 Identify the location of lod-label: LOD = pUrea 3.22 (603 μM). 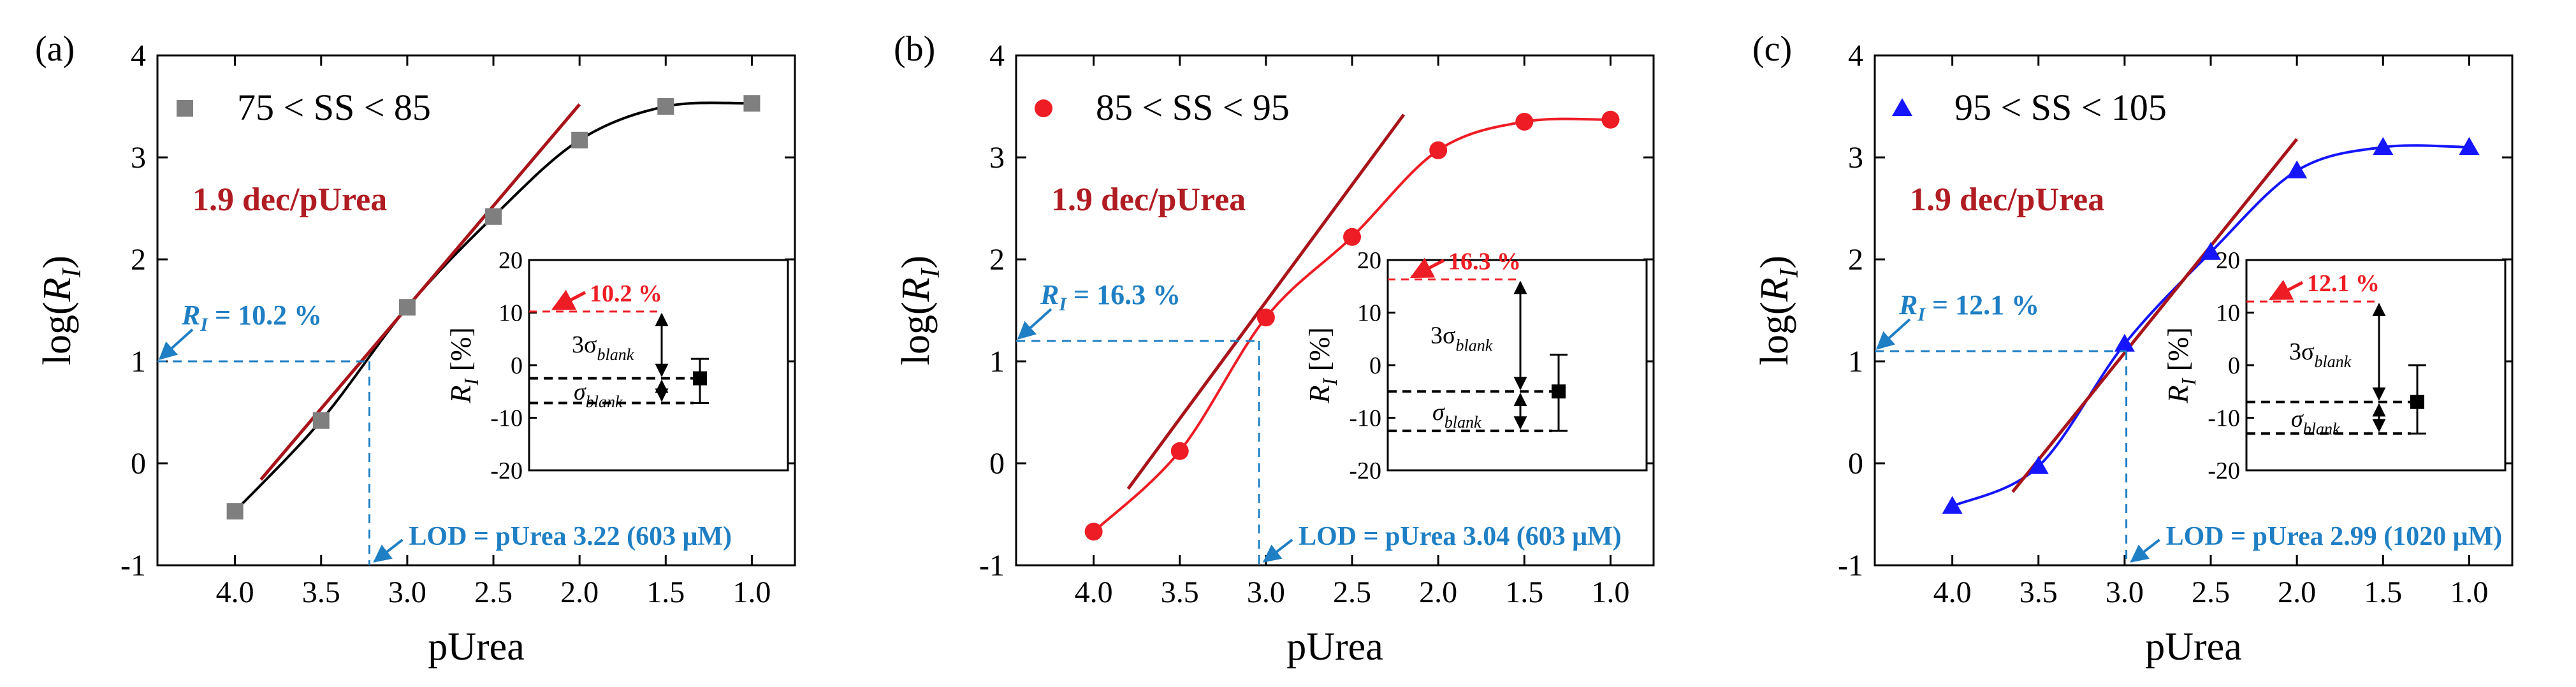
(570, 536).